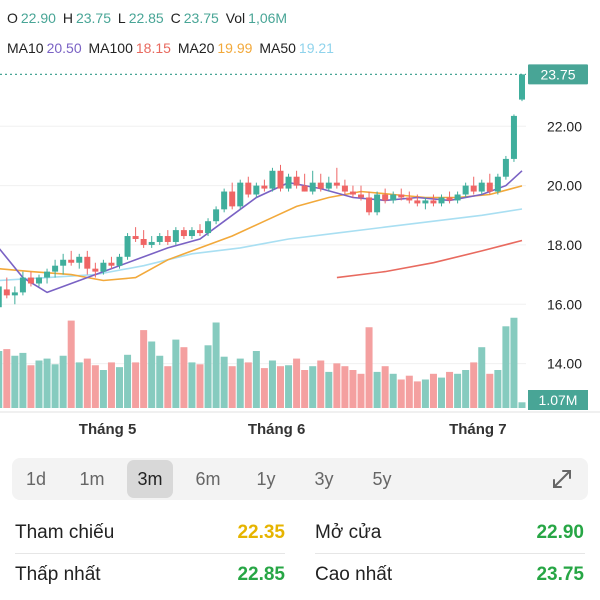 The width and height of the screenshot is (600, 600). Describe the element at coordinates (196, 48) in the screenshot. I see `ma20-label: MA20` at that location.